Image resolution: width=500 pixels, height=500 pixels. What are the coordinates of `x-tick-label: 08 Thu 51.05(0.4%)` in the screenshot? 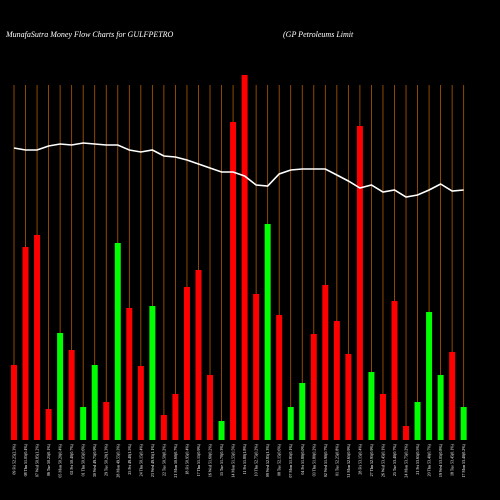 It's located at (25, 459).